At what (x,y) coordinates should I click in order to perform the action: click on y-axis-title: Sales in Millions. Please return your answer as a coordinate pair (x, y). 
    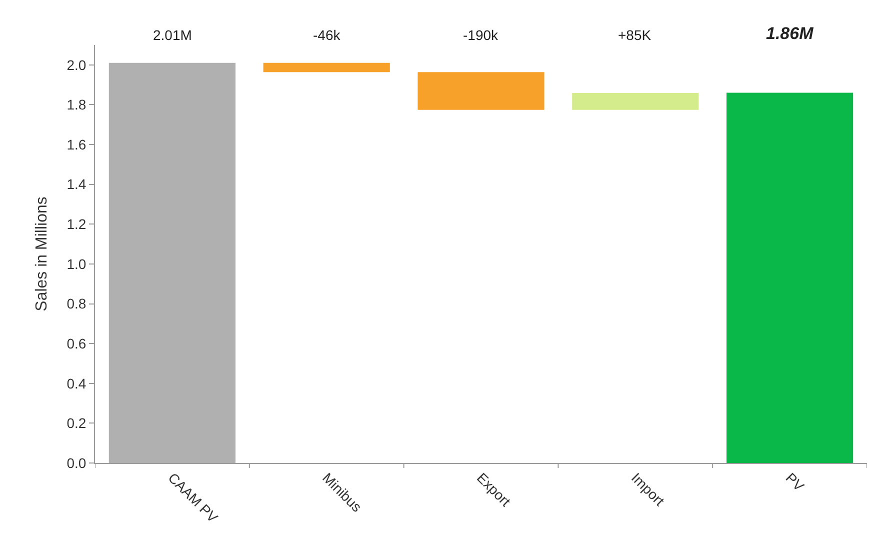
    Looking at the image, I should click on (42, 254).